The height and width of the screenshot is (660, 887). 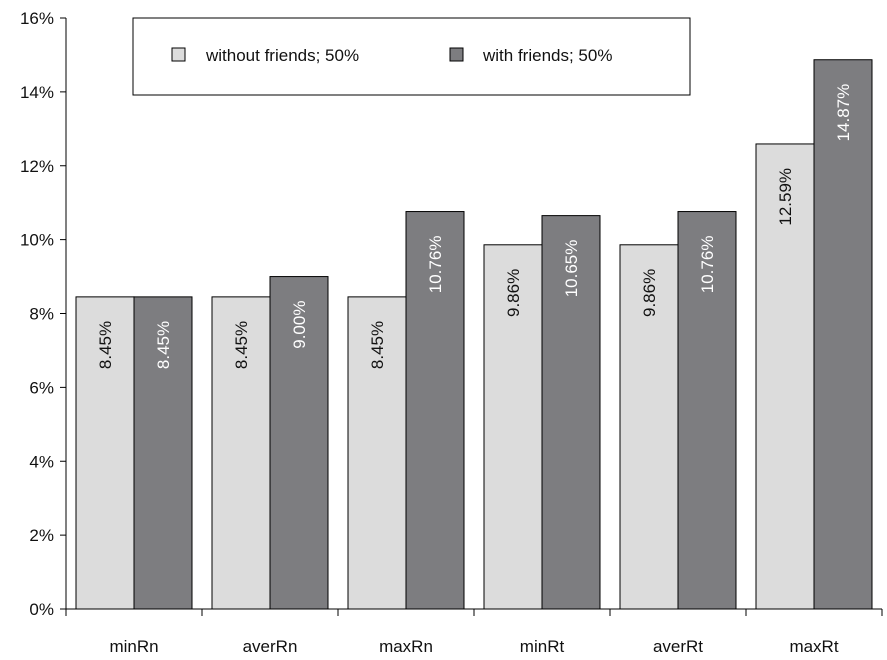 I want to click on legend-swatch-with-friends, so click(x=456, y=54).